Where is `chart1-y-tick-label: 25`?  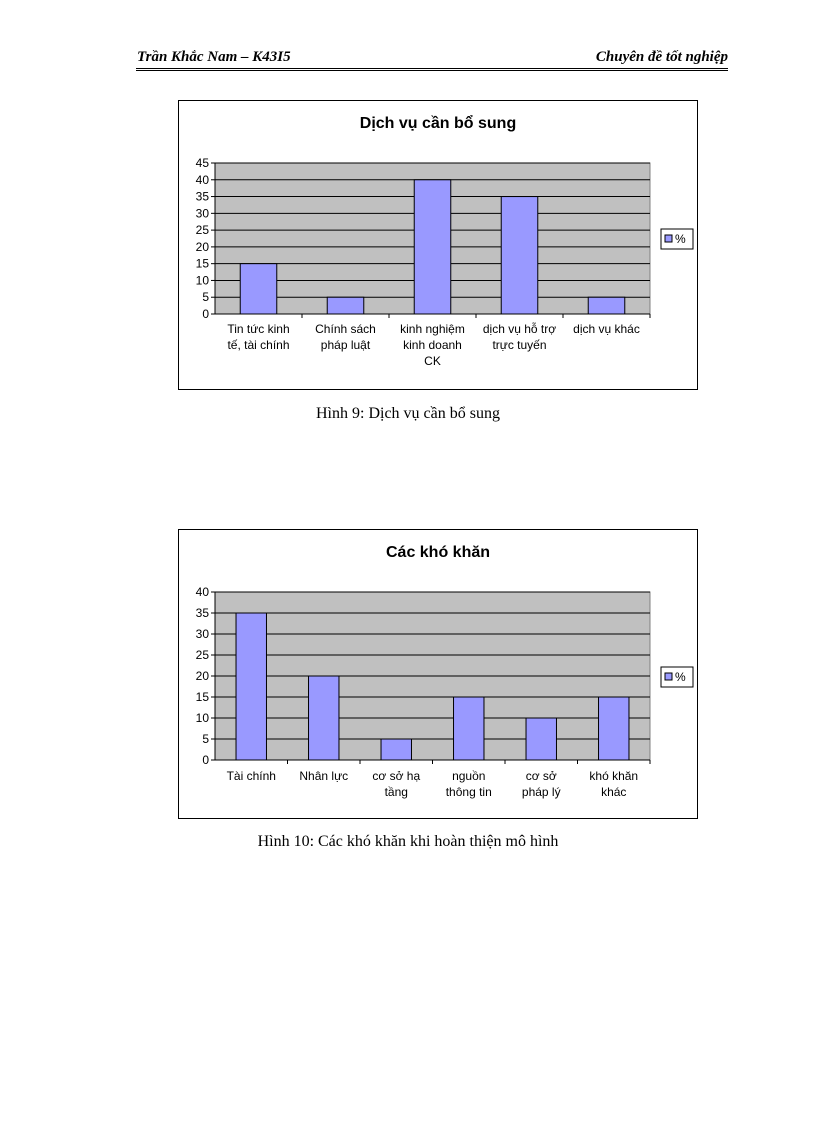
chart1-y-tick-label: 25 is located at coordinates (203, 655).